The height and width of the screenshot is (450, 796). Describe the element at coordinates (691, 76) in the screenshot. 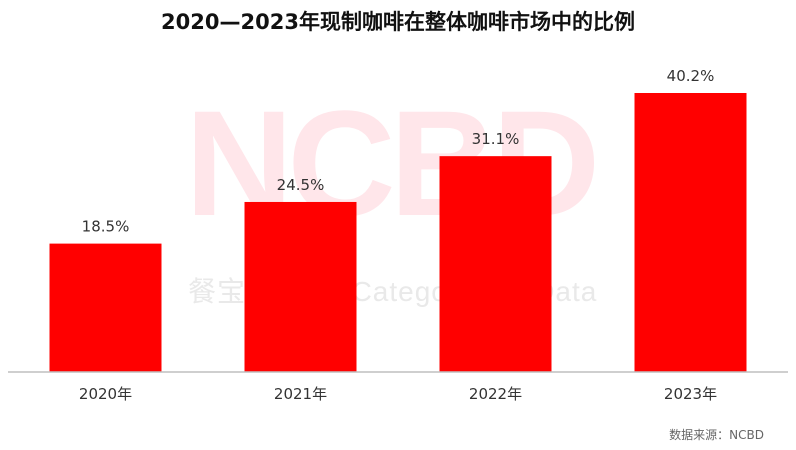

I see `data-label: 40.2%` at that location.